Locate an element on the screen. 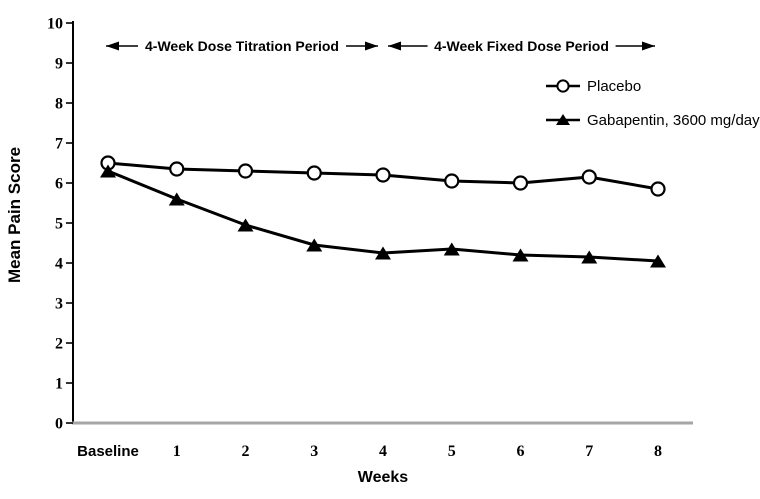 Image resolution: width=760 pixels, height=499 pixels. x-tick-label: Baseline is located at coordinates (108, 451).